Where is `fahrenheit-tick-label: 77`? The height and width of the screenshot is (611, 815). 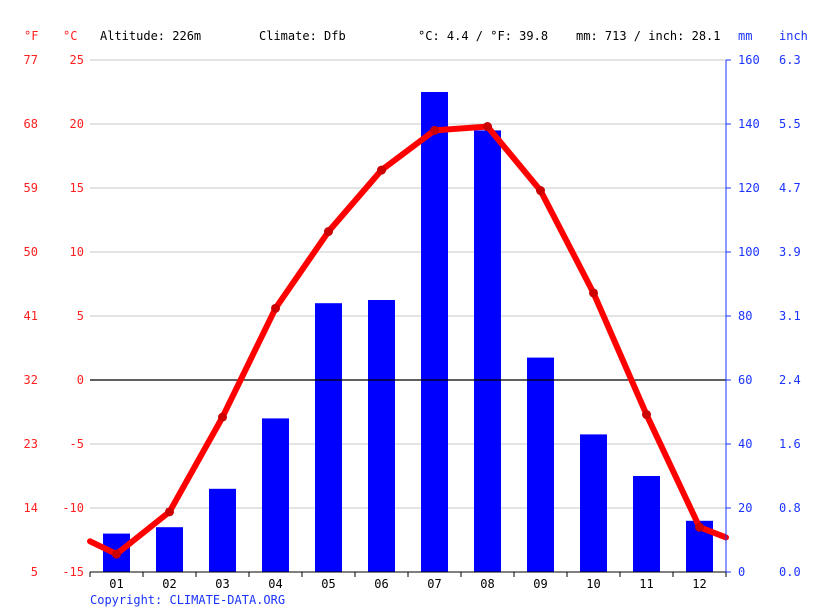
fahrenheit-tick-label: 77 is located at coordinates (31, 60).